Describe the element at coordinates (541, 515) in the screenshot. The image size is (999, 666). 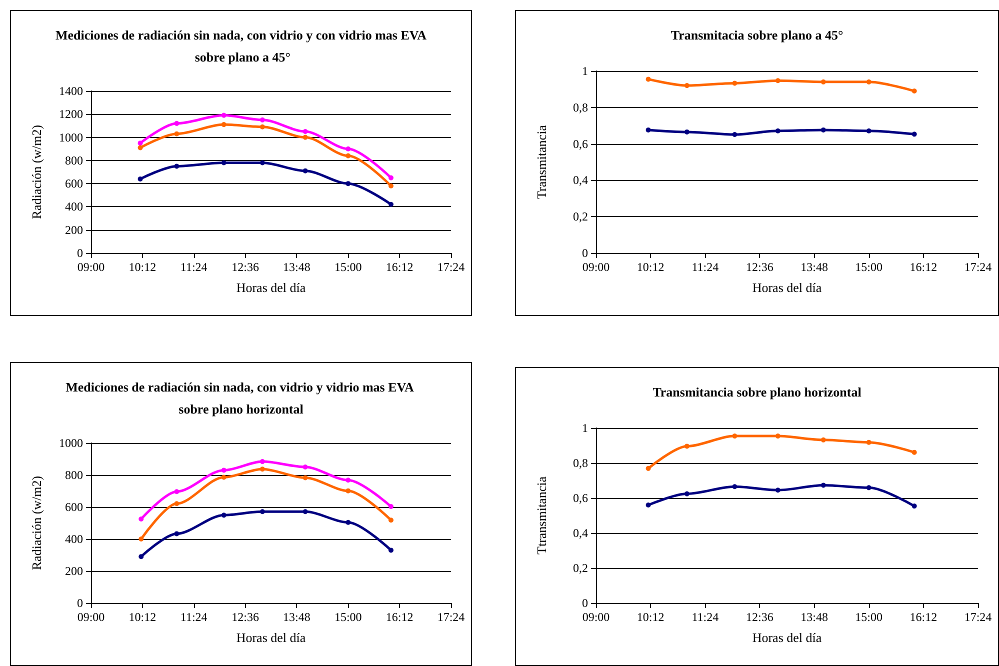
I see `y-axis-title: Ttransmitancia` at that location.